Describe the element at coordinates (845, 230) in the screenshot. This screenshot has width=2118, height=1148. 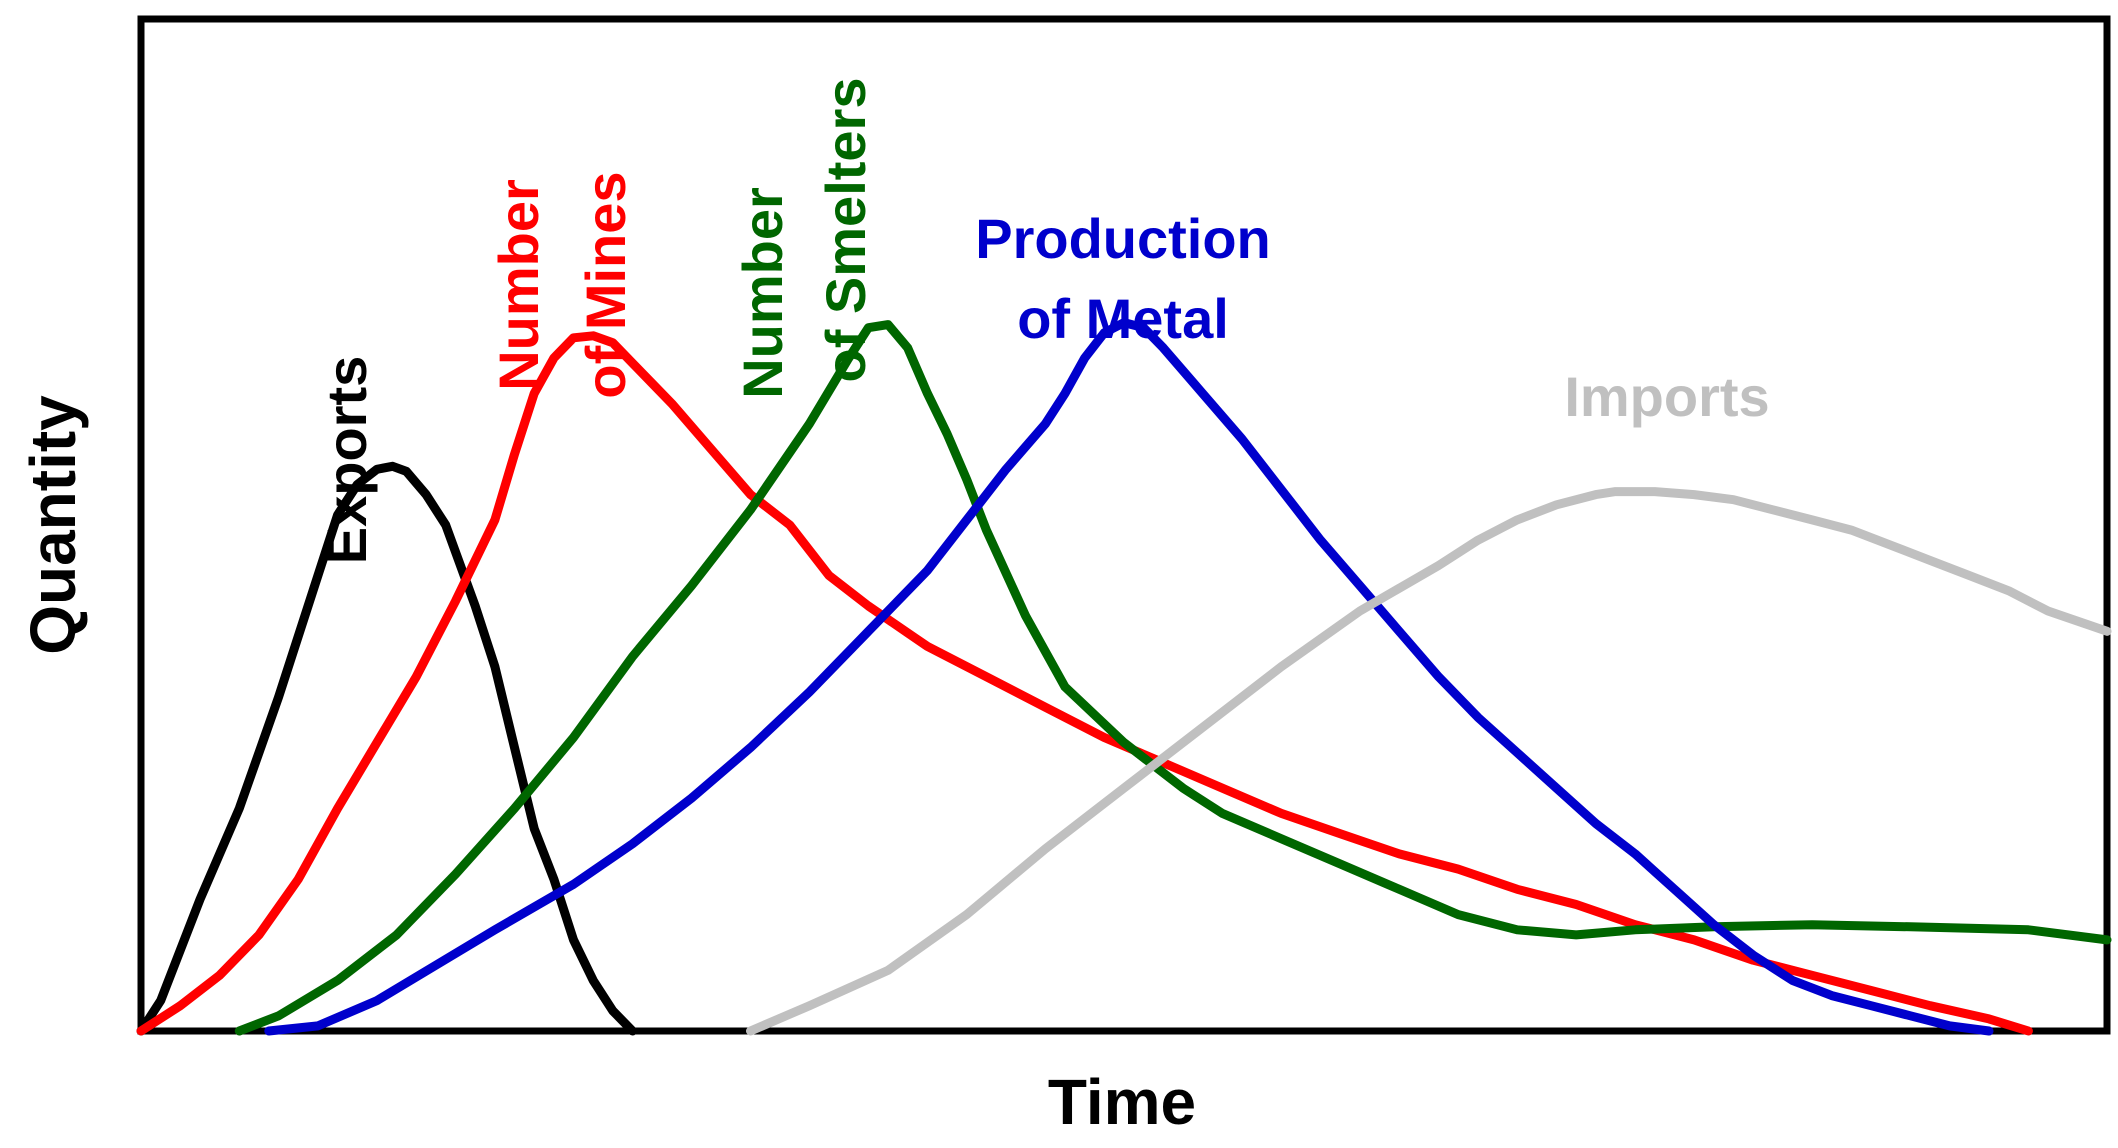
I see `series-label-smelters-line2: of Smelters` at that location.